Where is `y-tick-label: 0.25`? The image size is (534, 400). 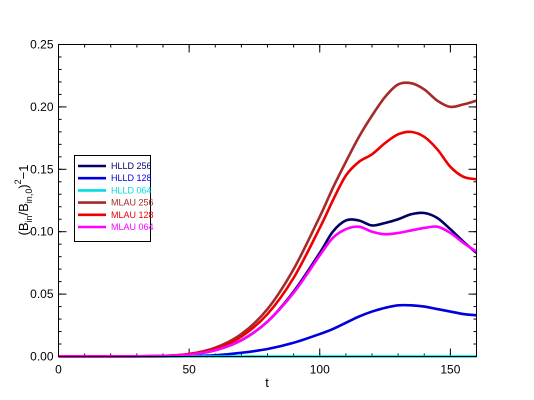 y-tick-label: 0.25 is located at coordinates (42, 45).